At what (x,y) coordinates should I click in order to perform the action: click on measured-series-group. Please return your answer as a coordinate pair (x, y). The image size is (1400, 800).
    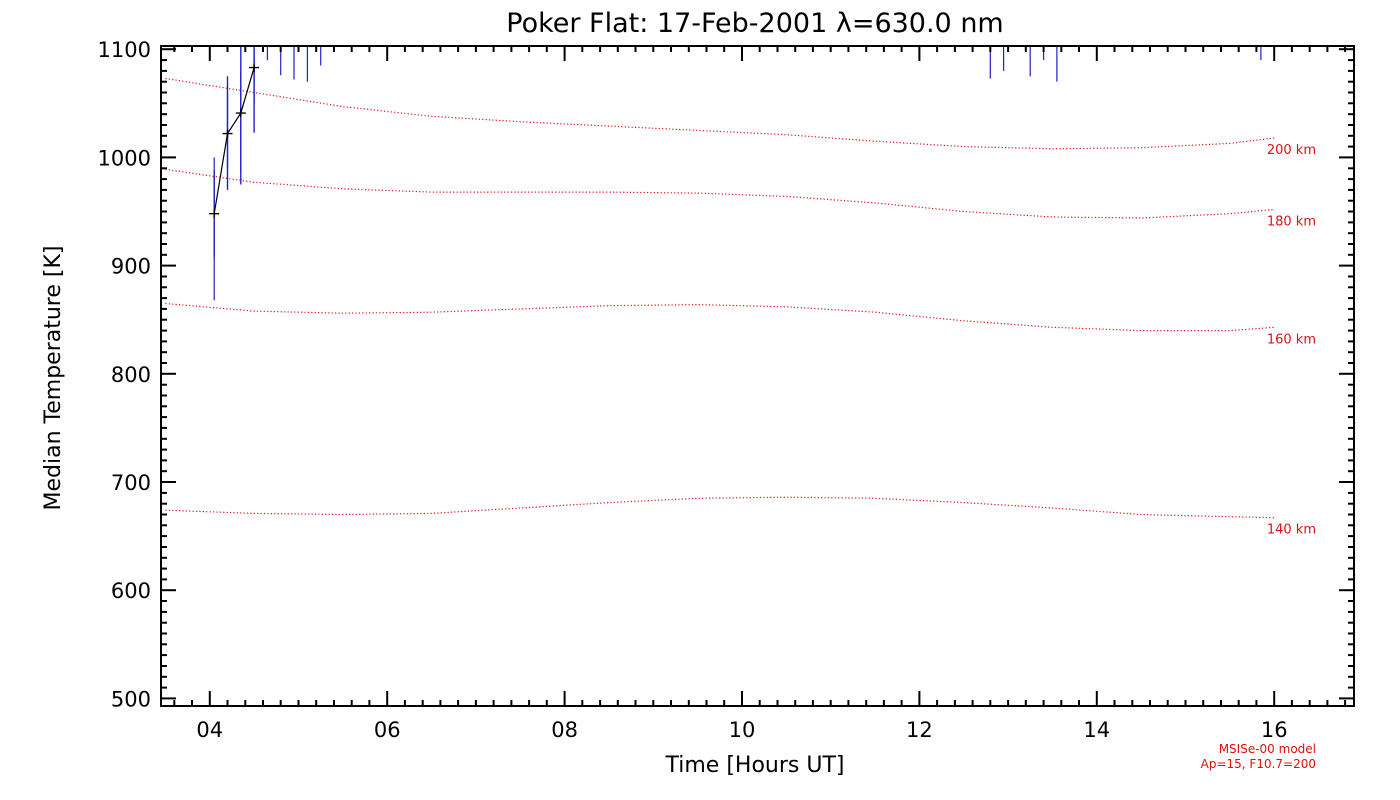
    Looking at the image, I should click on (234, 140).